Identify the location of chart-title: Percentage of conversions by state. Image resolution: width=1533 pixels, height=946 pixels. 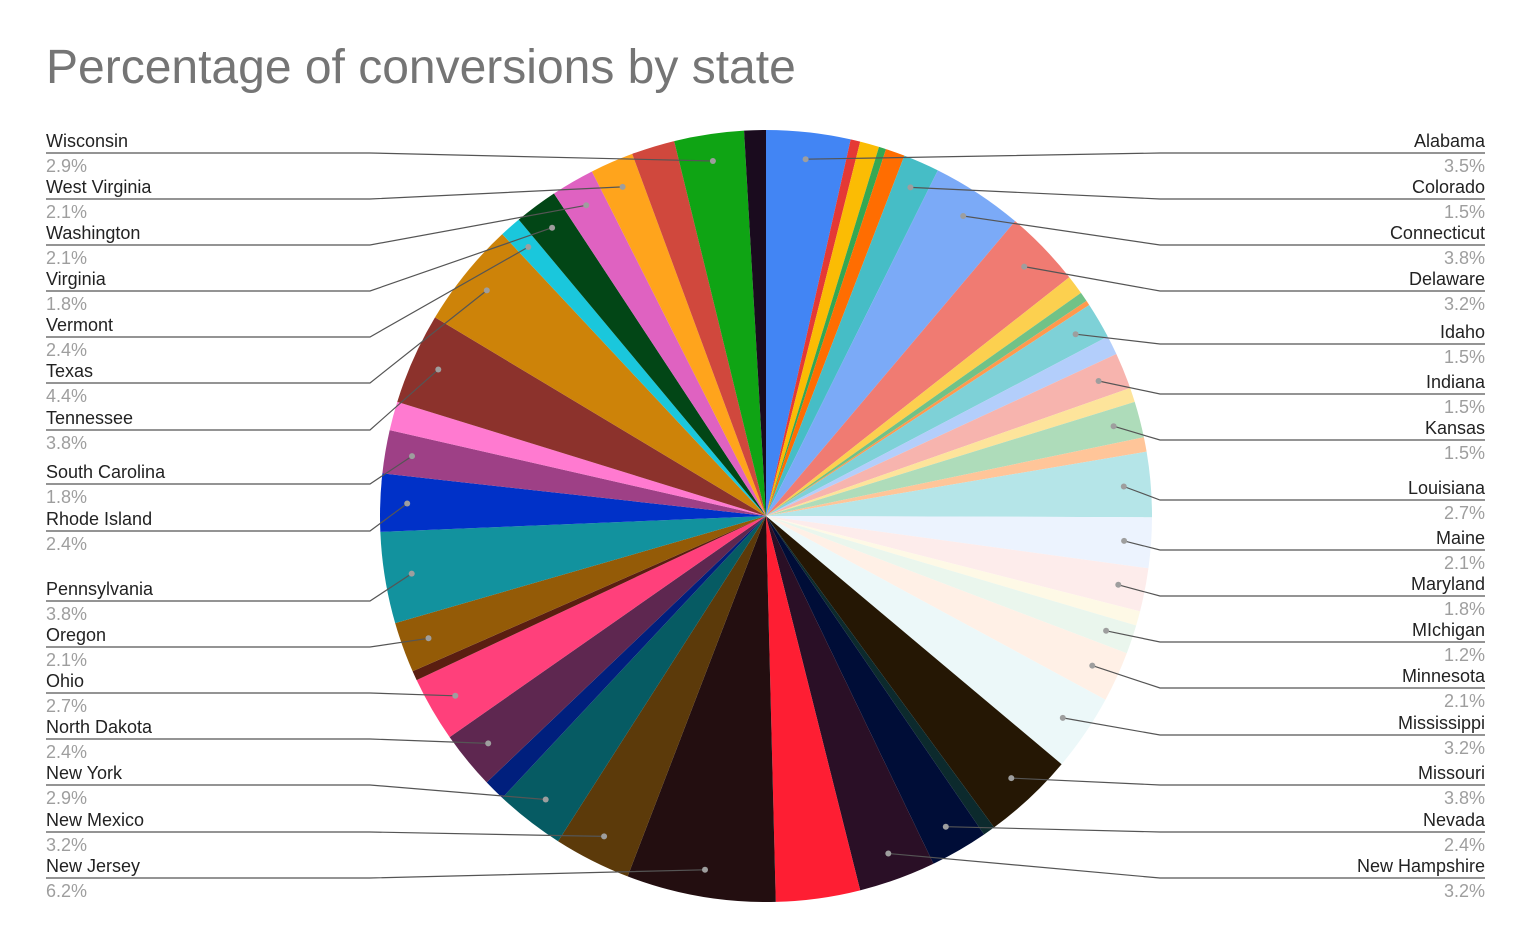
(421, 67).